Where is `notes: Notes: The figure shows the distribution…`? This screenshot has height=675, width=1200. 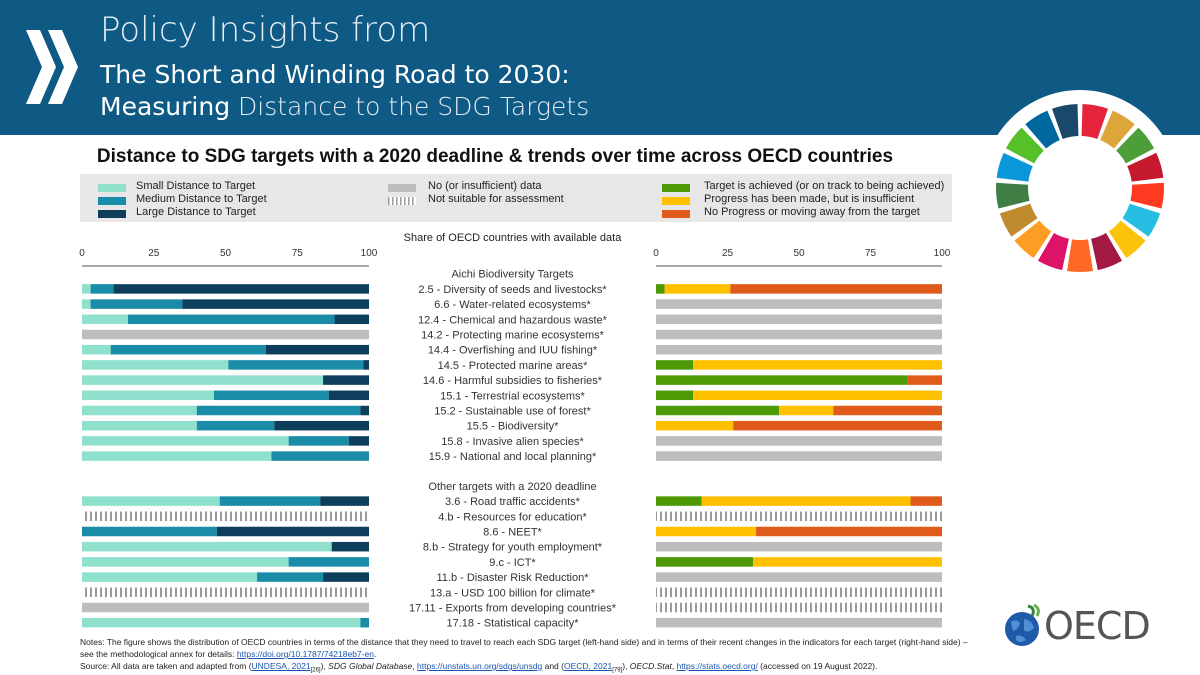
notes: Notes: The figure shows the distribution… is located at coordinates (530, 648).